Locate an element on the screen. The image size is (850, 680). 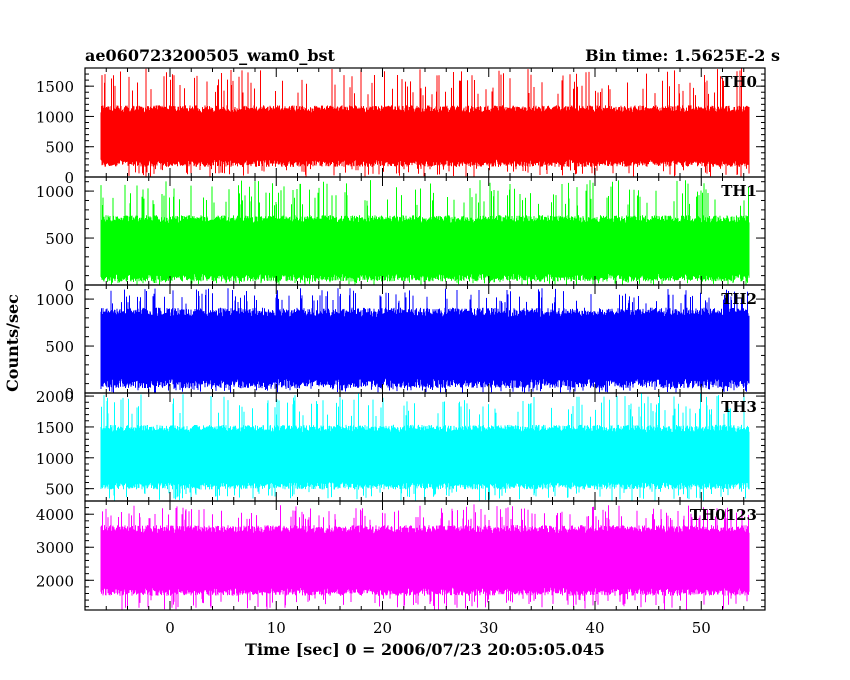
panel-label-th0: TH0 is located at coordinates (739, 82).